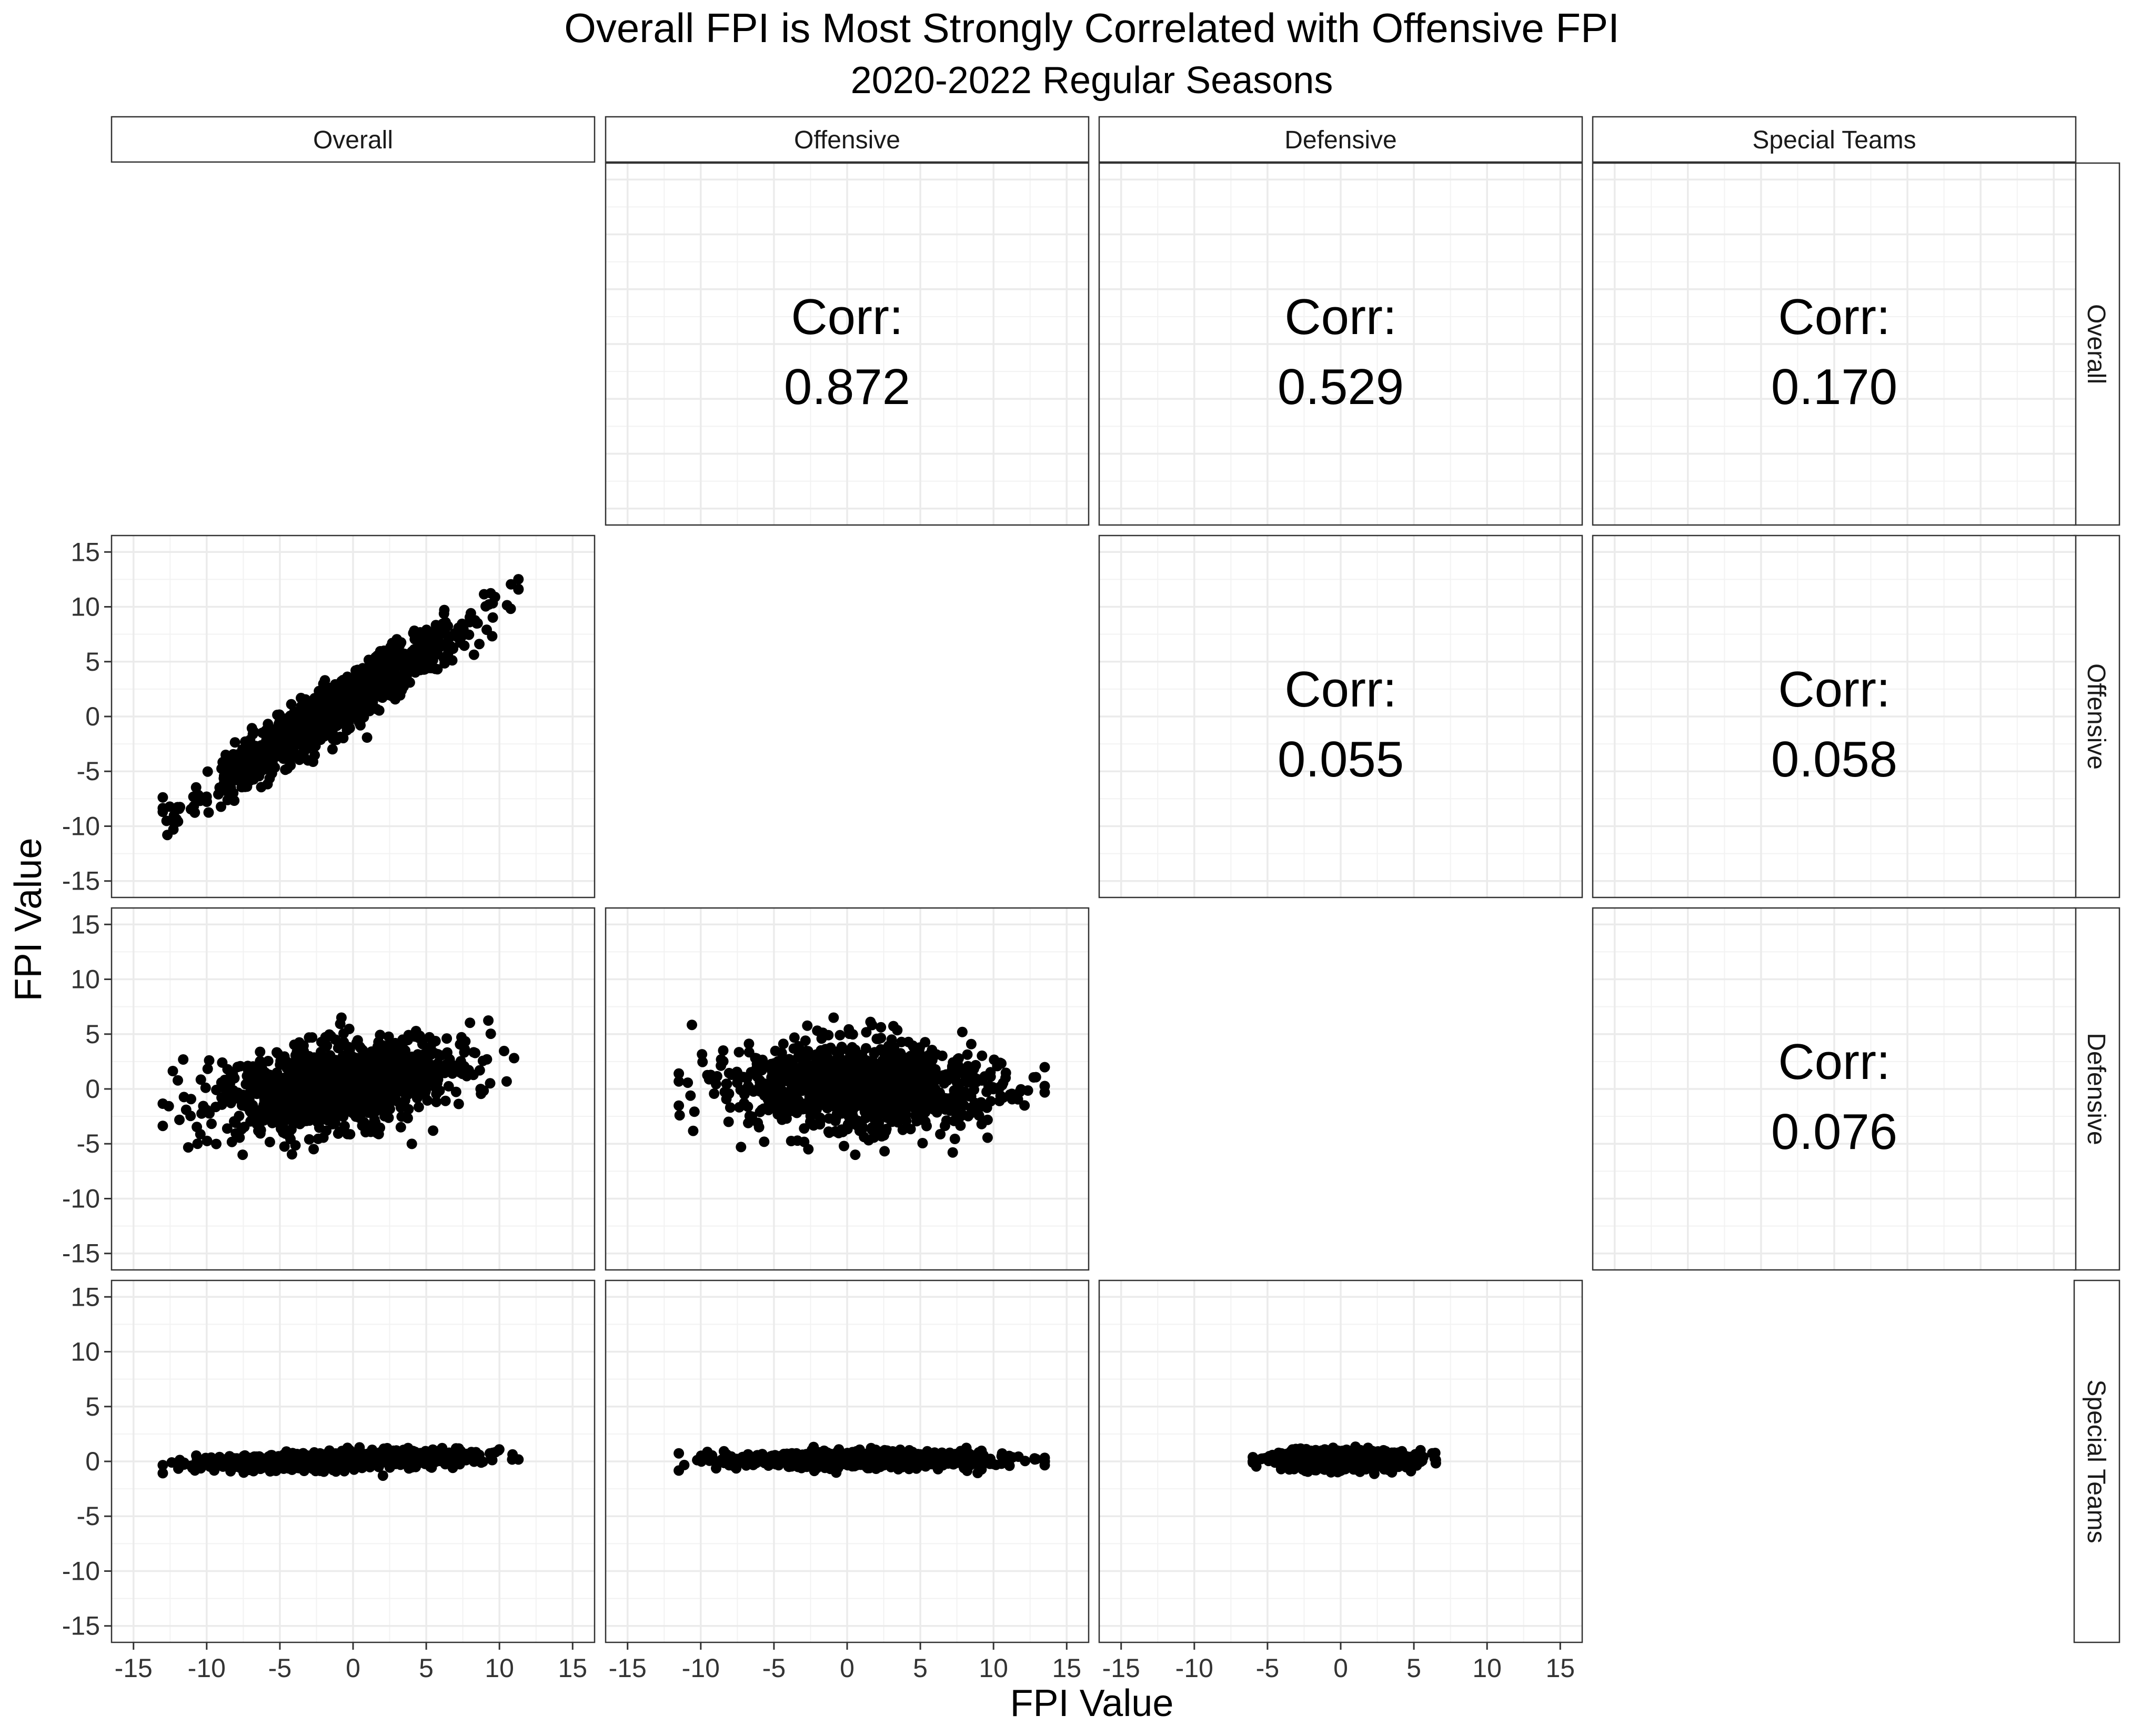  Describe the element at coordinates (2097, 344) in the screenshot. I see `strip-right-overall` at that location.